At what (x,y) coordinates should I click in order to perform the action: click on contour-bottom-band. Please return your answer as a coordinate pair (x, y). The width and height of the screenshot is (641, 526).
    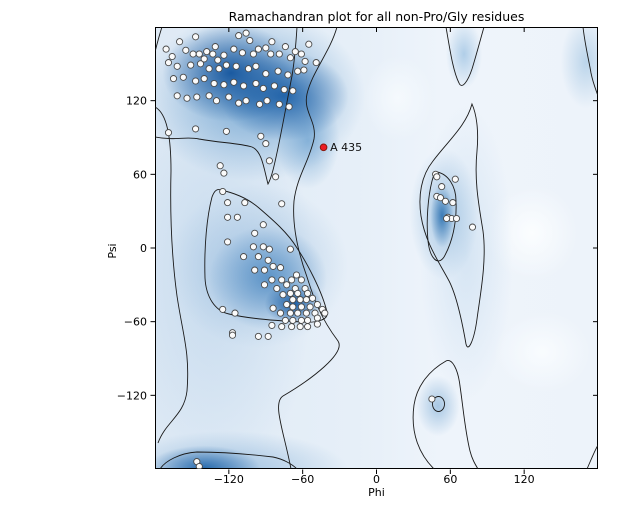
    Looking at the image, I should click on (228, 460).